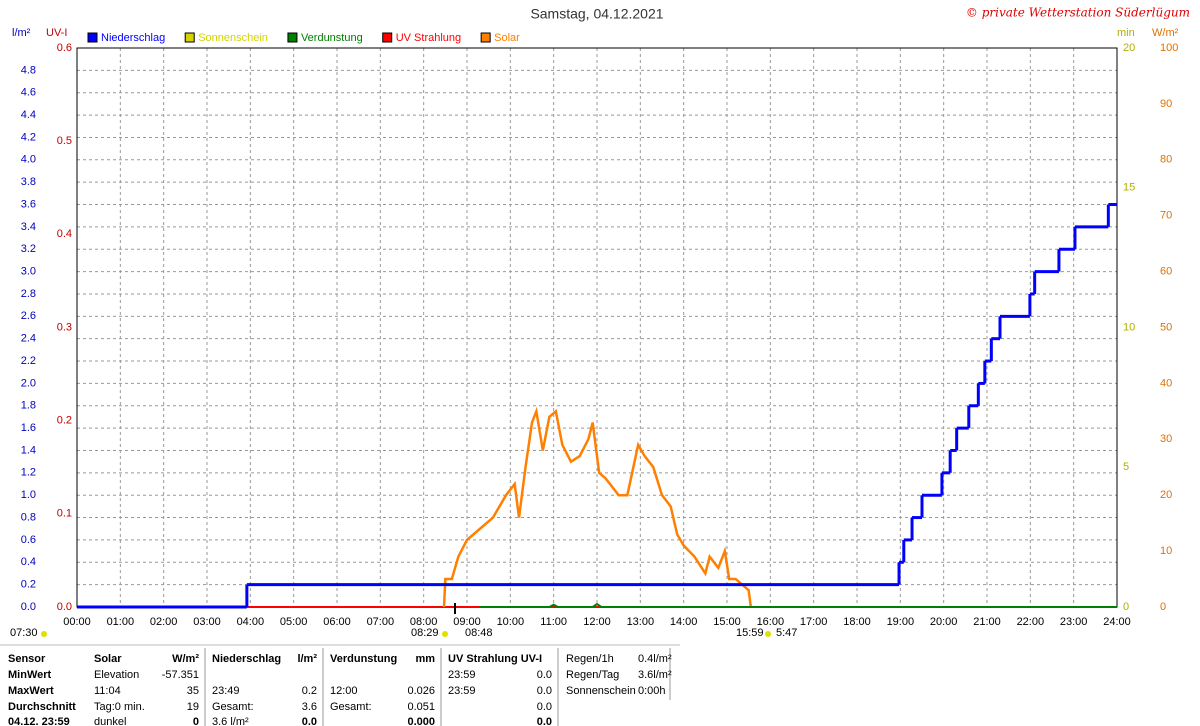  Describe the element at coordinates (27, 659) in the screenshot. I see `row-header: Sensor` at that location.